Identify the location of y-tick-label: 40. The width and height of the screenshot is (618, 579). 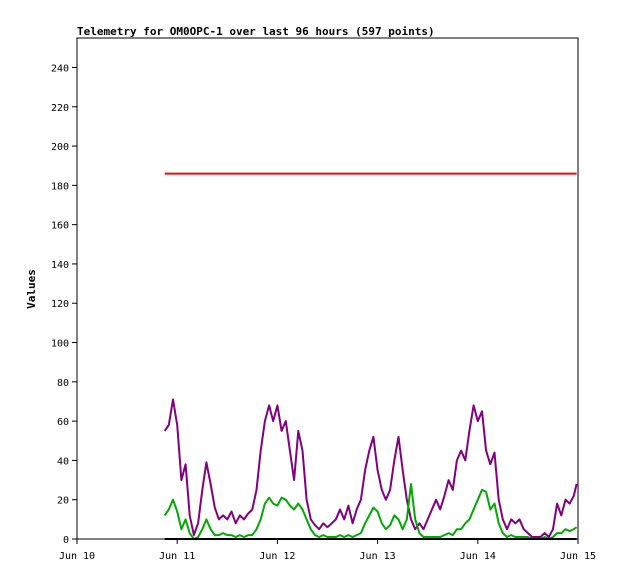
(63, 461).